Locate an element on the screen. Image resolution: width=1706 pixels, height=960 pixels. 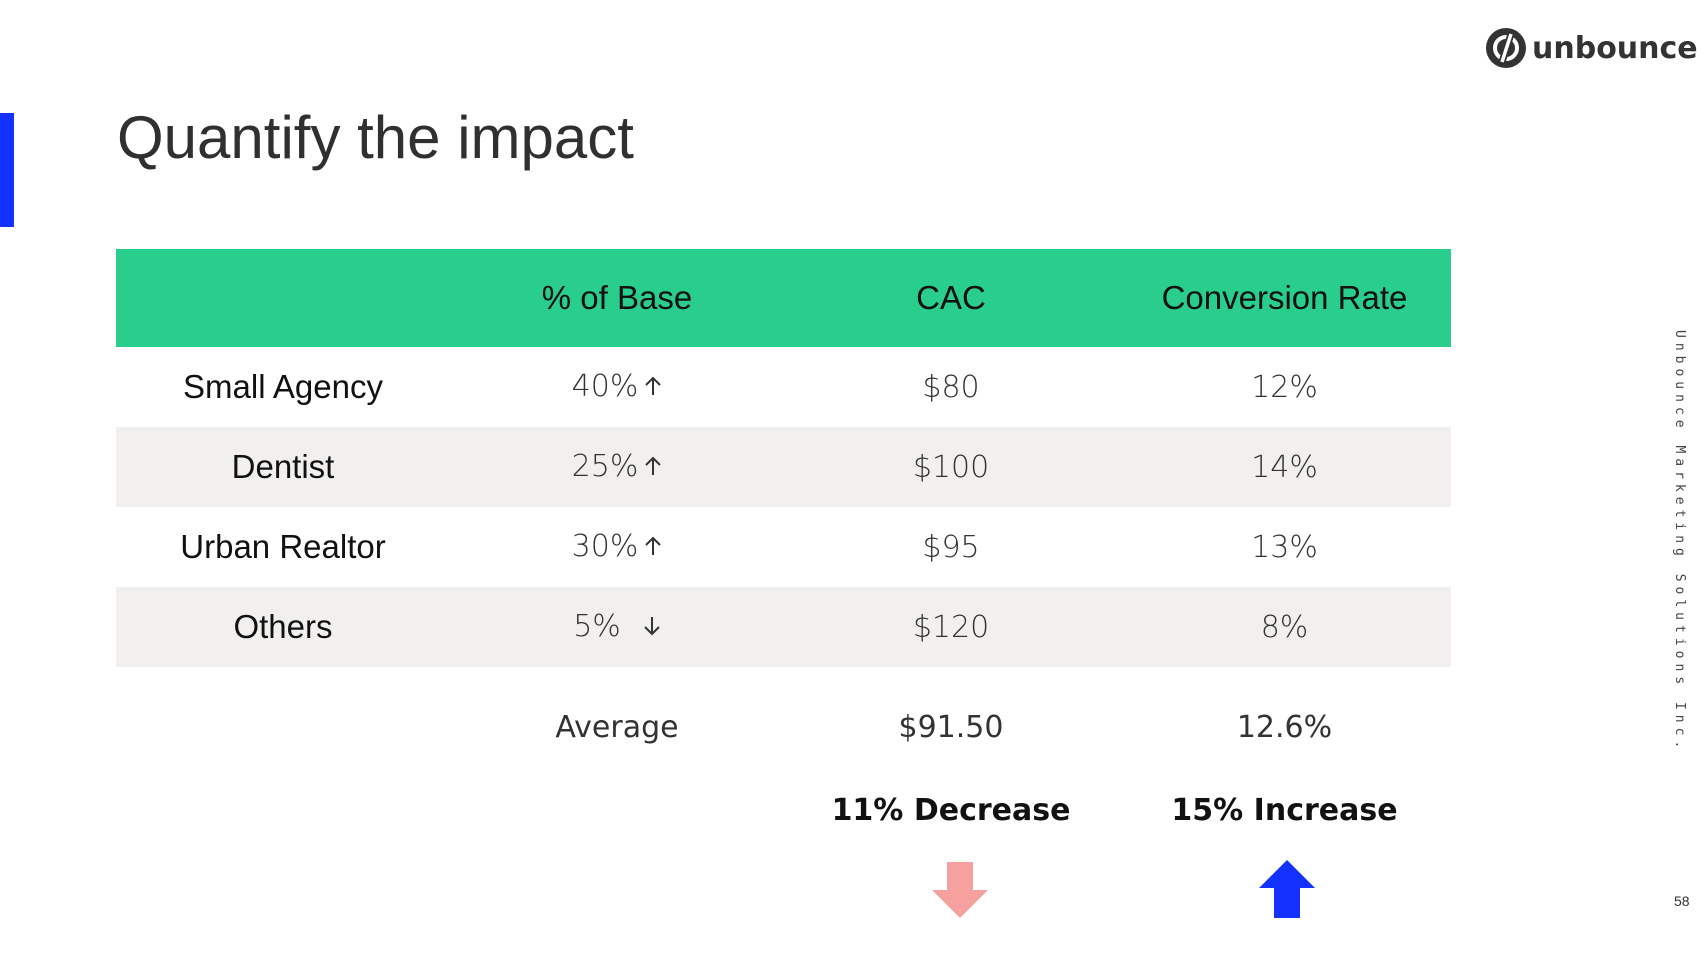
cac-impact-text: 11% Decrease is located at coordinates (951, 810).